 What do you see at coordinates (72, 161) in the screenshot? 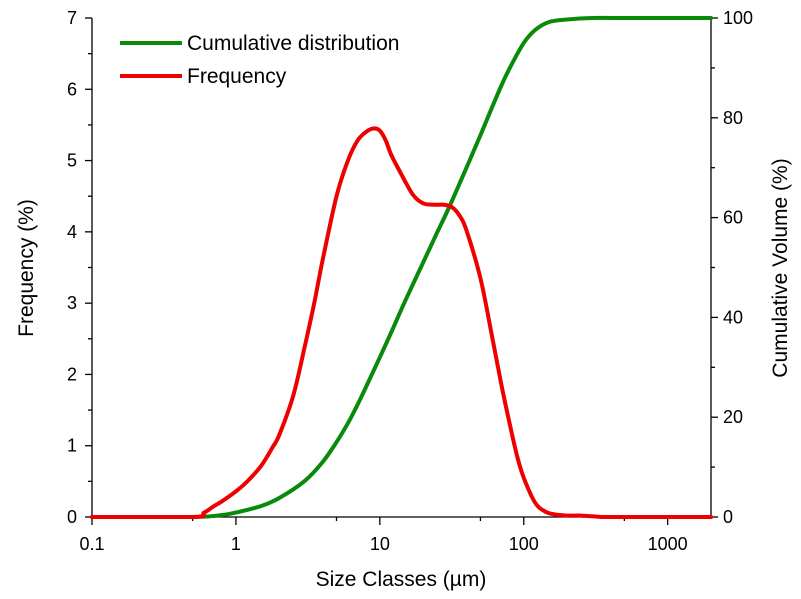
I see `left-y-tick-label: 5` at bounding box center [72, 161].